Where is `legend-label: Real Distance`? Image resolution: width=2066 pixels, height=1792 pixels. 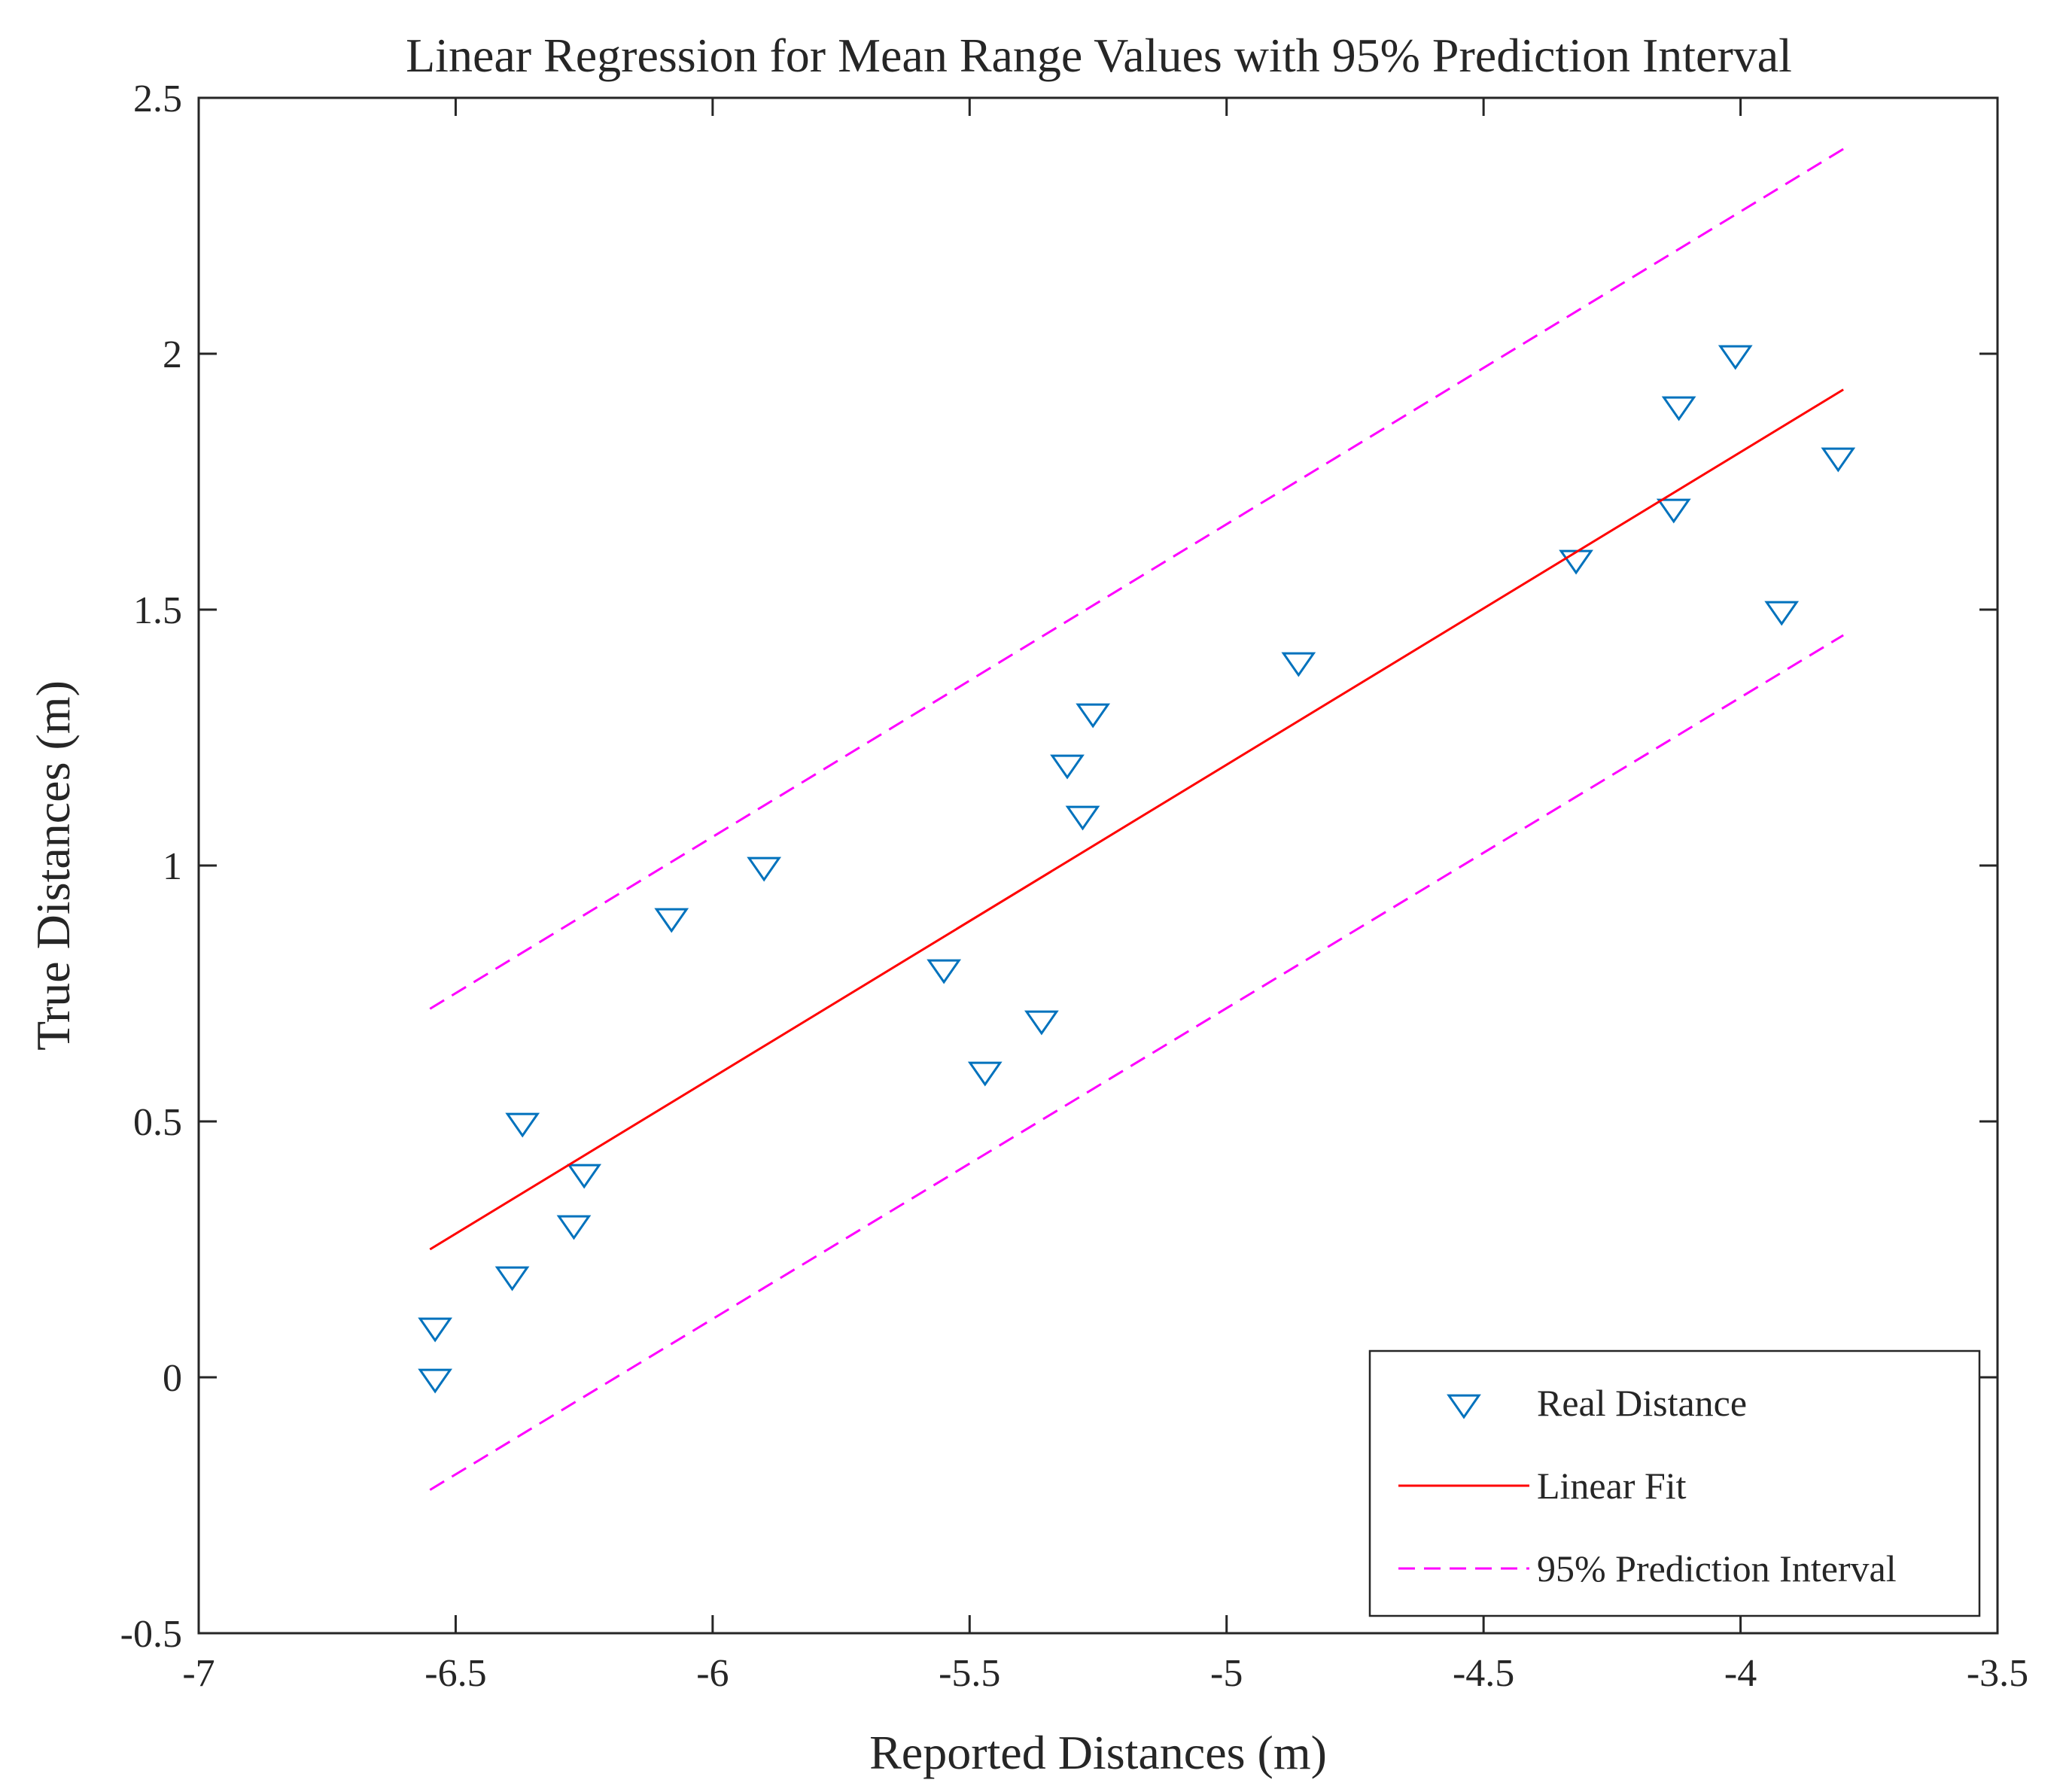
legend-label: Real Distance is located at coordinates (1642, 1403).